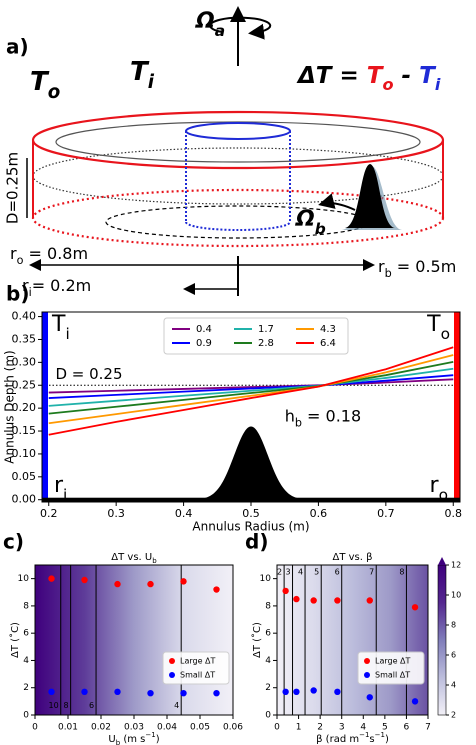 Image resolution: width=476 pixels, height=745 pixels. What do you see at coordinates (381, 266) in the screenshot?
I see `rb-label-part: r` at bounding box center [381, 266].